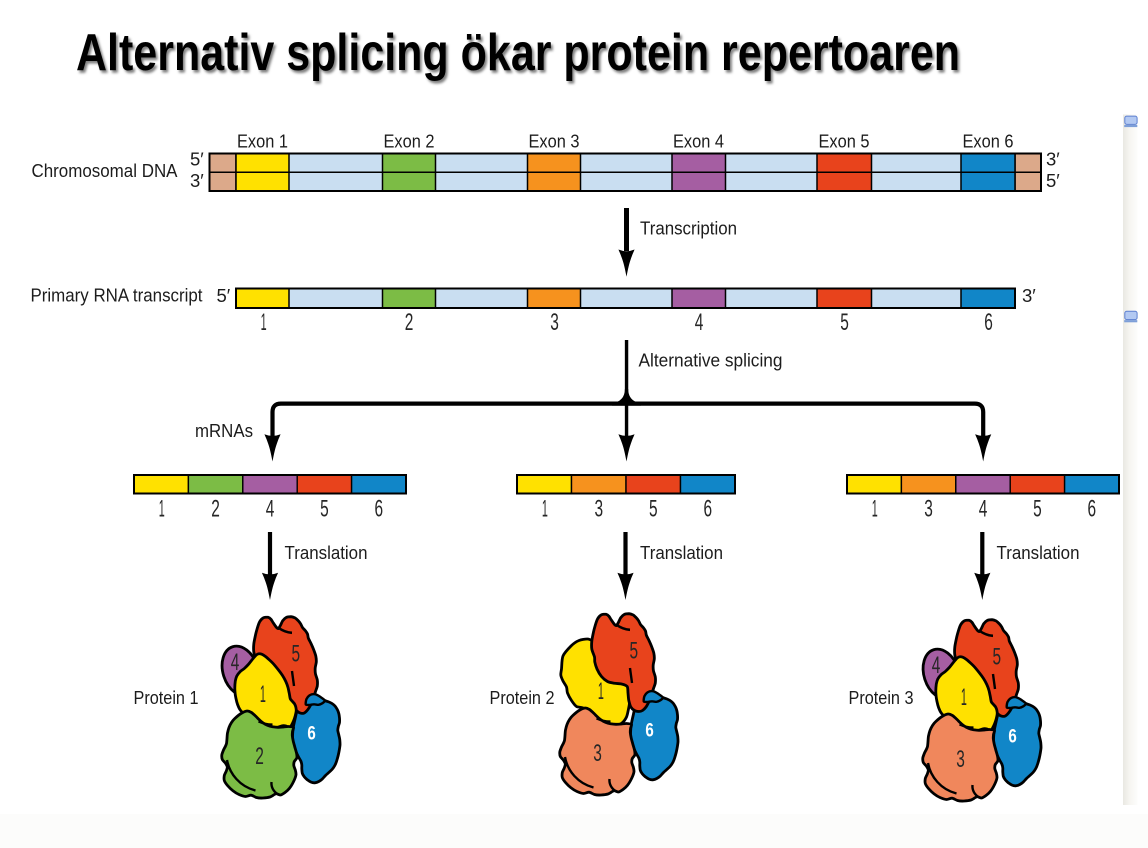 Image resolution: width=1148 pixels, height=848 pixels. Describe the element at coordinates (105, 170) in the screenshot. I see `svg-text: Chromosomal DNA` at that location.